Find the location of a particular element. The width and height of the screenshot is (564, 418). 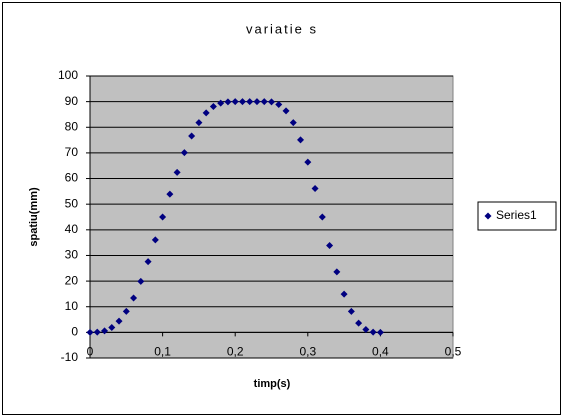

y-tick-label: 100 is located at coordinates (68, 75).